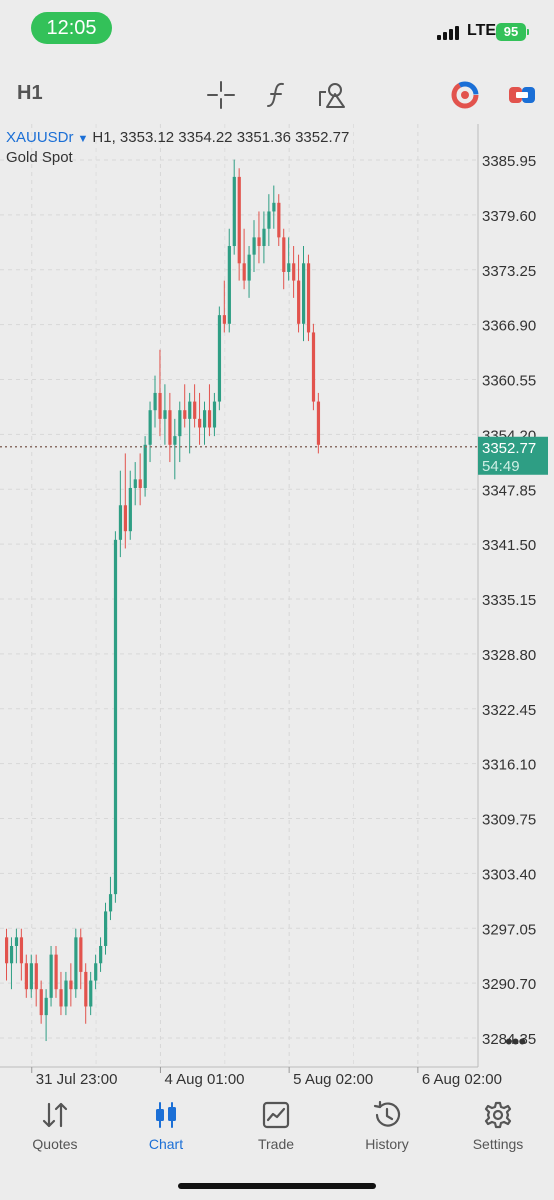  Describe the element at coordinates (40, 137) in the screenshot. I see `symbol-name: XAUUSDr` at that location.